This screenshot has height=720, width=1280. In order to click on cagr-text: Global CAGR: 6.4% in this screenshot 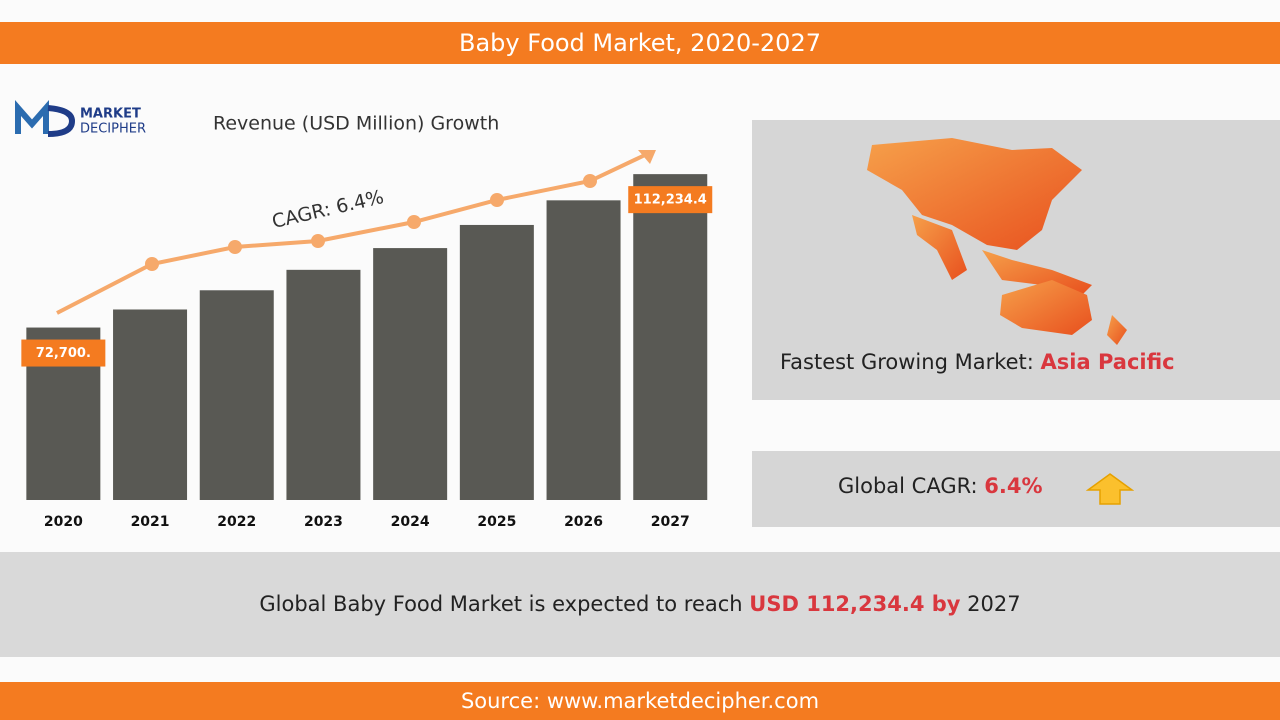, I will do `click(940, 486)`.